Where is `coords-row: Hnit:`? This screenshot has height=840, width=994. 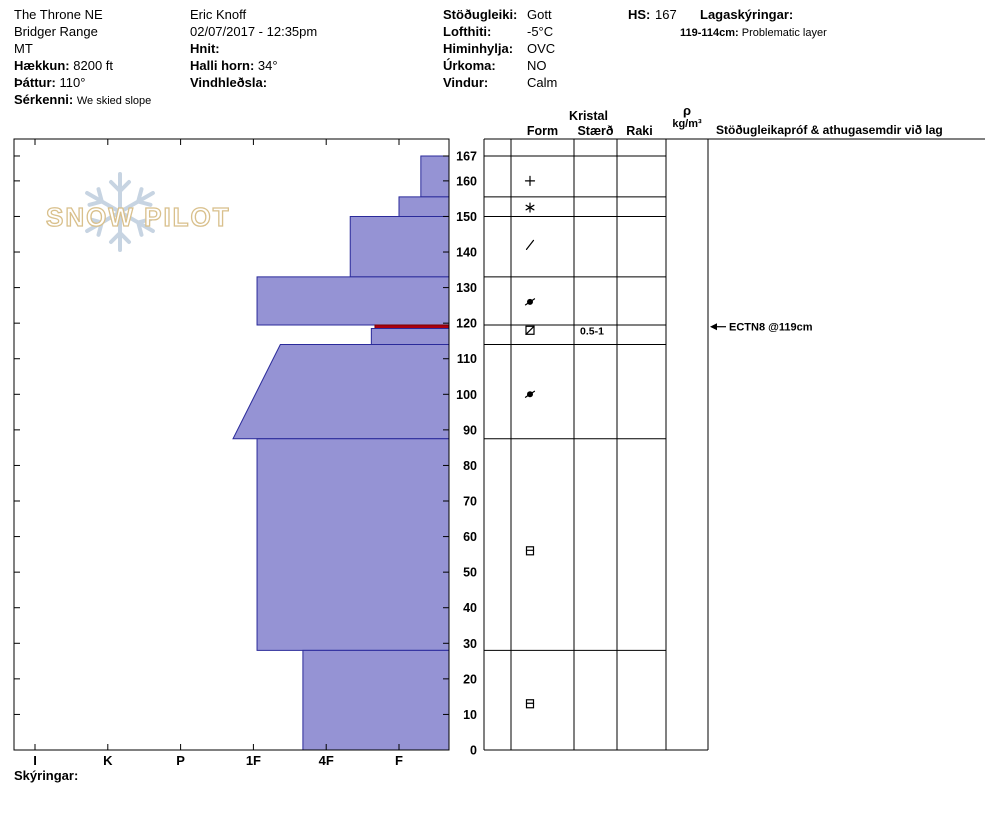
coords-row: Hnit: is located at coordinates (205, 48).